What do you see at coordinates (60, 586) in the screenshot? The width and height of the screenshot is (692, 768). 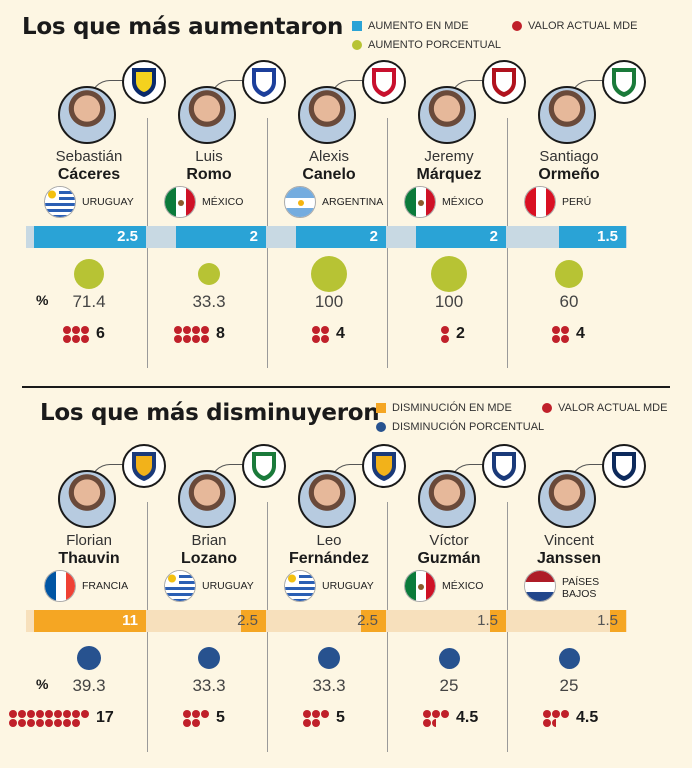 I see `france-flag-icon` at bounding box center [60, 586].